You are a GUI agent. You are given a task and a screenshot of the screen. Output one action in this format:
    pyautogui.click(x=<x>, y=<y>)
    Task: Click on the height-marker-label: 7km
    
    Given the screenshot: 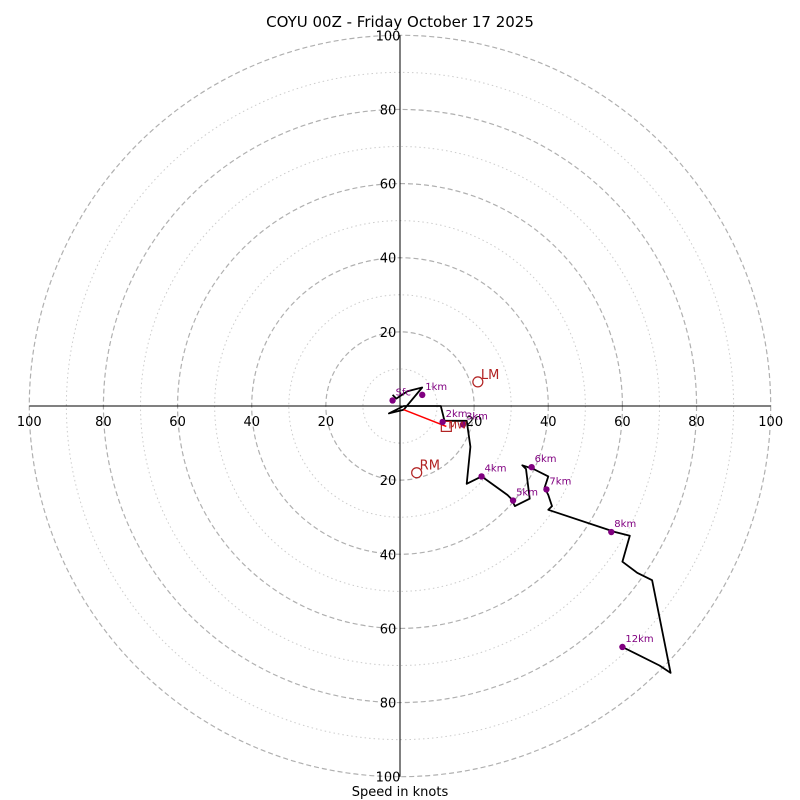 What is the action you would take?
    pyautogui.click(x=560, y=481)
    